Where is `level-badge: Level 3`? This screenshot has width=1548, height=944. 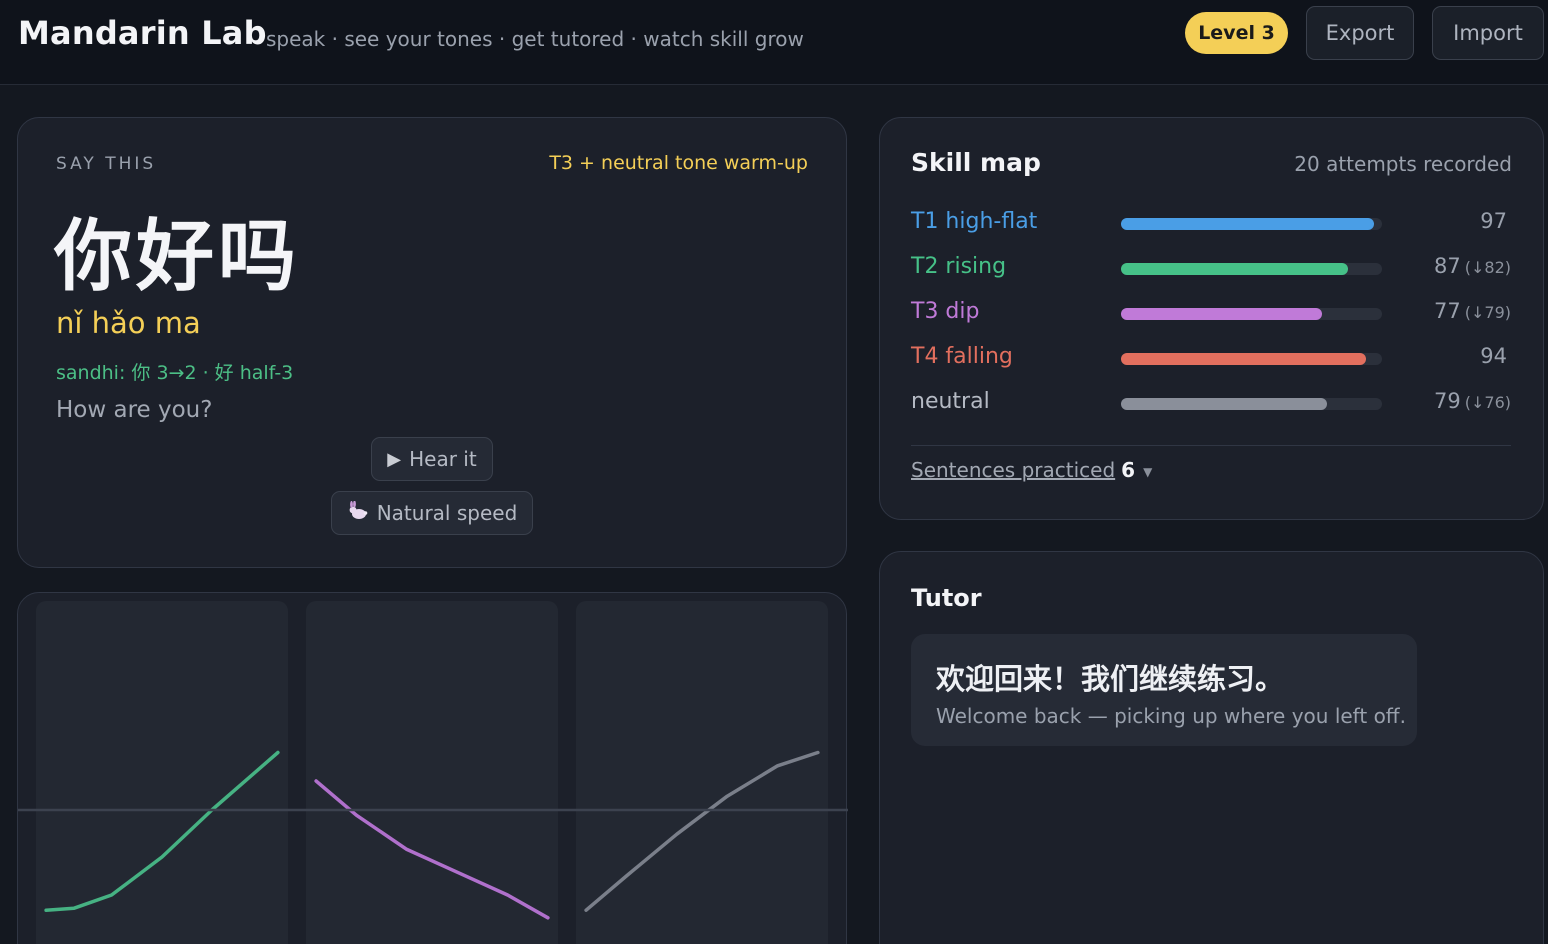 level-badge: Level 3 is located at coordinates (1236, 33).